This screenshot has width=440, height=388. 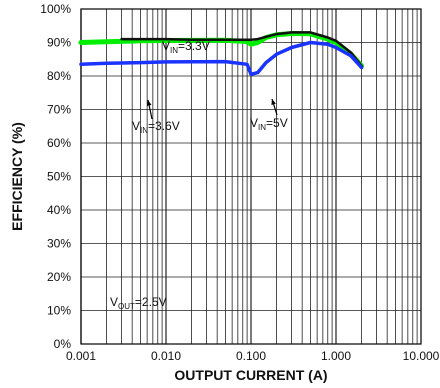 I want to click on y-tick-label: 20%, so click(x=59, y=277).